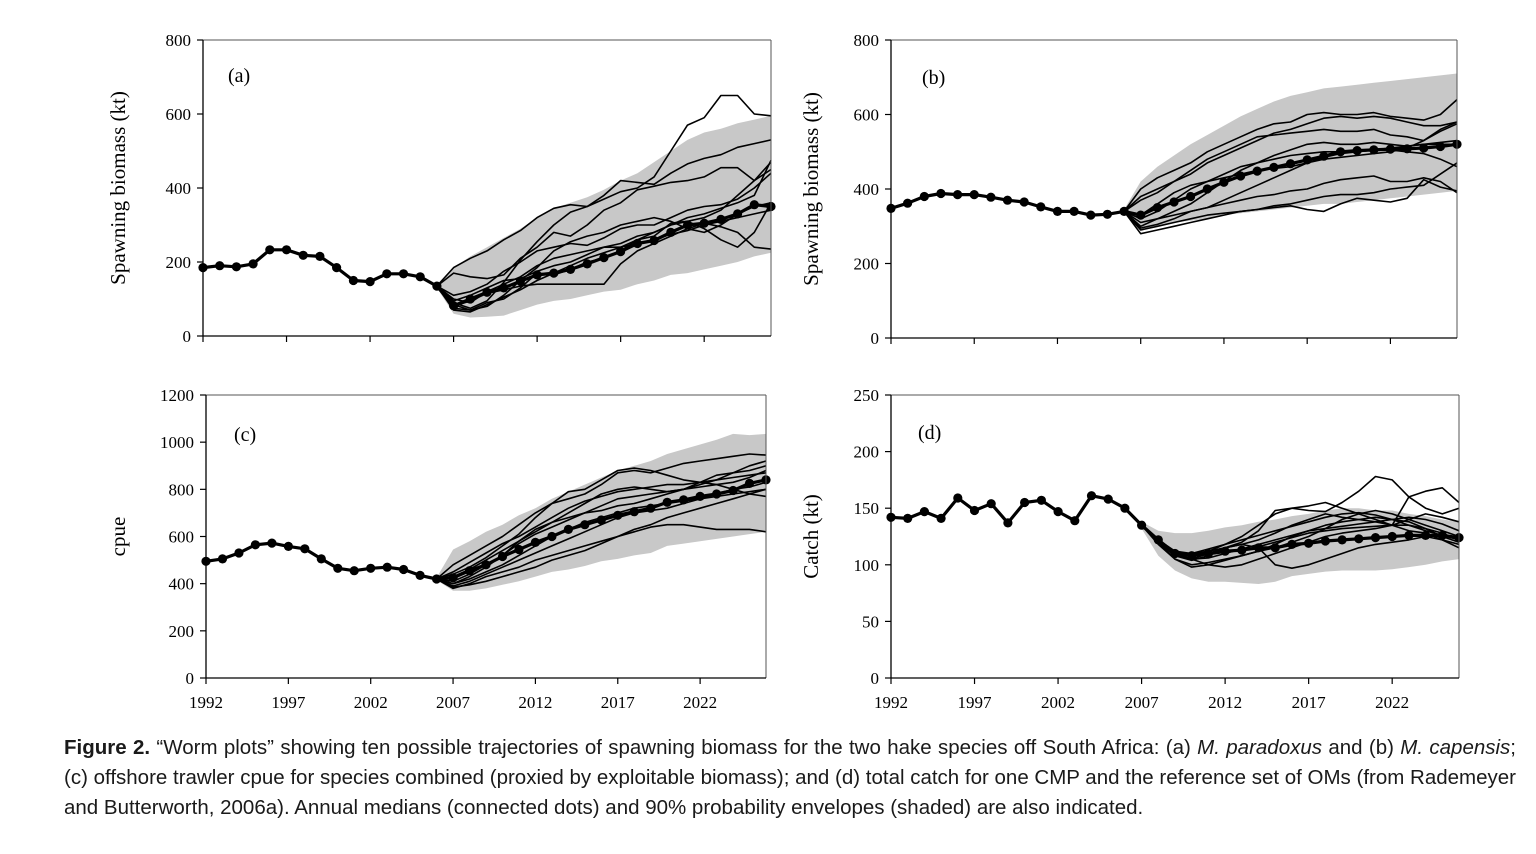 This screenshot has height=854, width=1536. I want to click on panel-label: (a), so click(239, 76).